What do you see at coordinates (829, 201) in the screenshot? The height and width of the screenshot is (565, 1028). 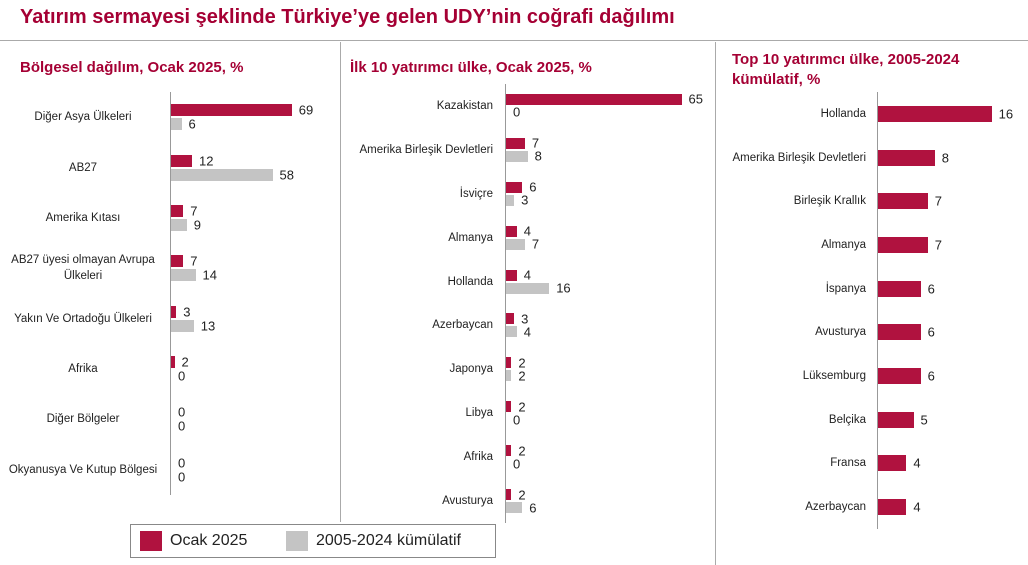 I see `category-label: Birleşik Krallık` at bounding box center [829, 201].